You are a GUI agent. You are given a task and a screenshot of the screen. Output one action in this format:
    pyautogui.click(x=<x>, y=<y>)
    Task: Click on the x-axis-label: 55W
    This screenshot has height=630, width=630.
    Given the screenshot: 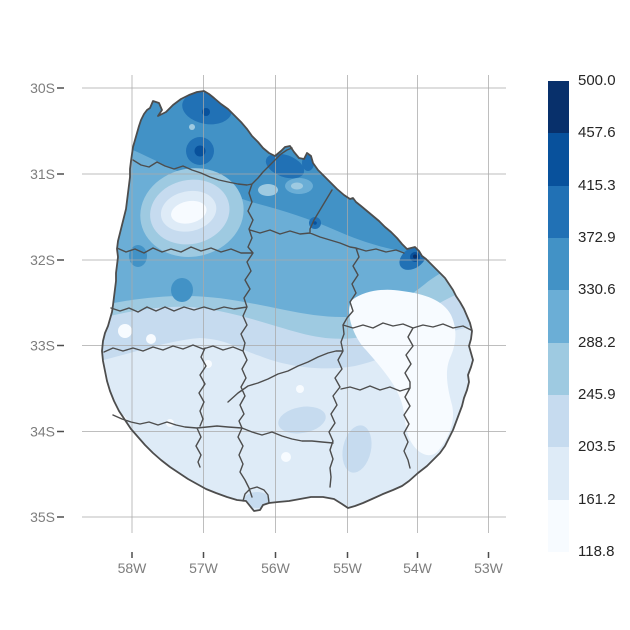 What is the action you would take?
    pyautogui.click(x=348, y=568)
    